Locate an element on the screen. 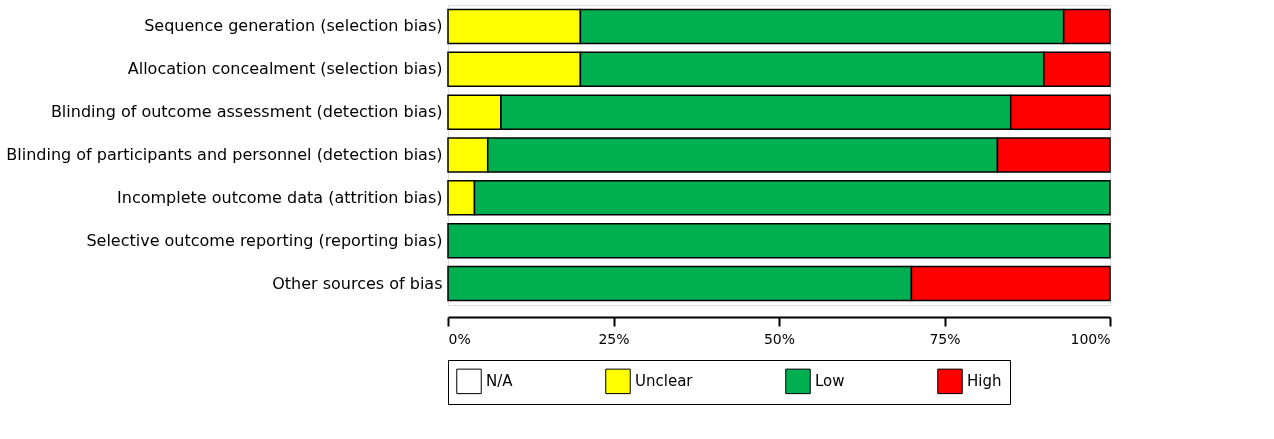  x-tick-label: 75% is located at coordinates (945, 338).